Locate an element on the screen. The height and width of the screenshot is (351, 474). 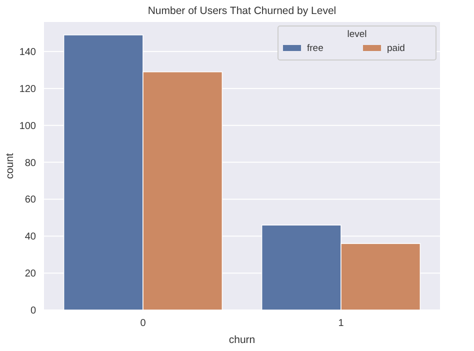
legend-label: paid is located at coordinates (396, 48).